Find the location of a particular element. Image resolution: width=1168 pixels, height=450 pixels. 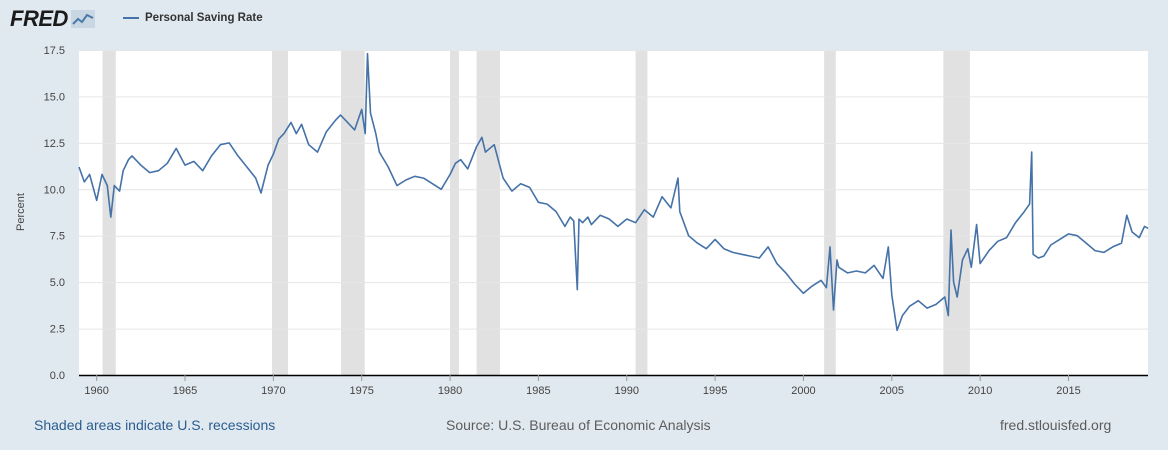

y-tick-label: 15.0 is located at coordinates (54, 97).